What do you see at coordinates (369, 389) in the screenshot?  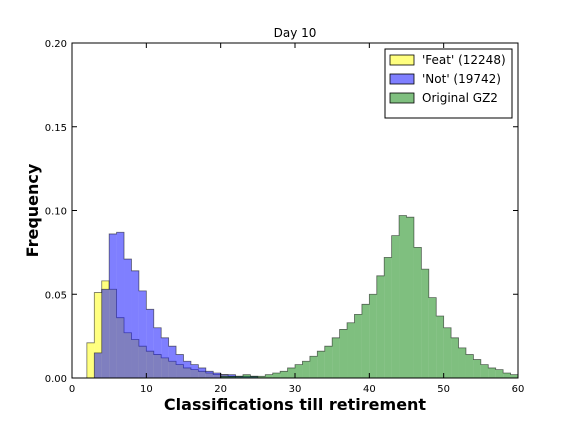 I see `x-tick-label: 40` at bounding box center [369, 389].